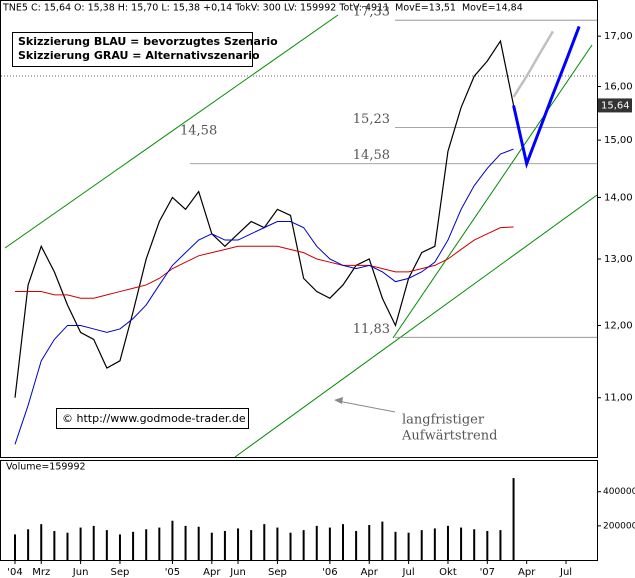 The height and width of the screenshot is (578, 635). Describe the element at coordinates (338, 400) in the screenshot. I see `arrow-head` at that location.